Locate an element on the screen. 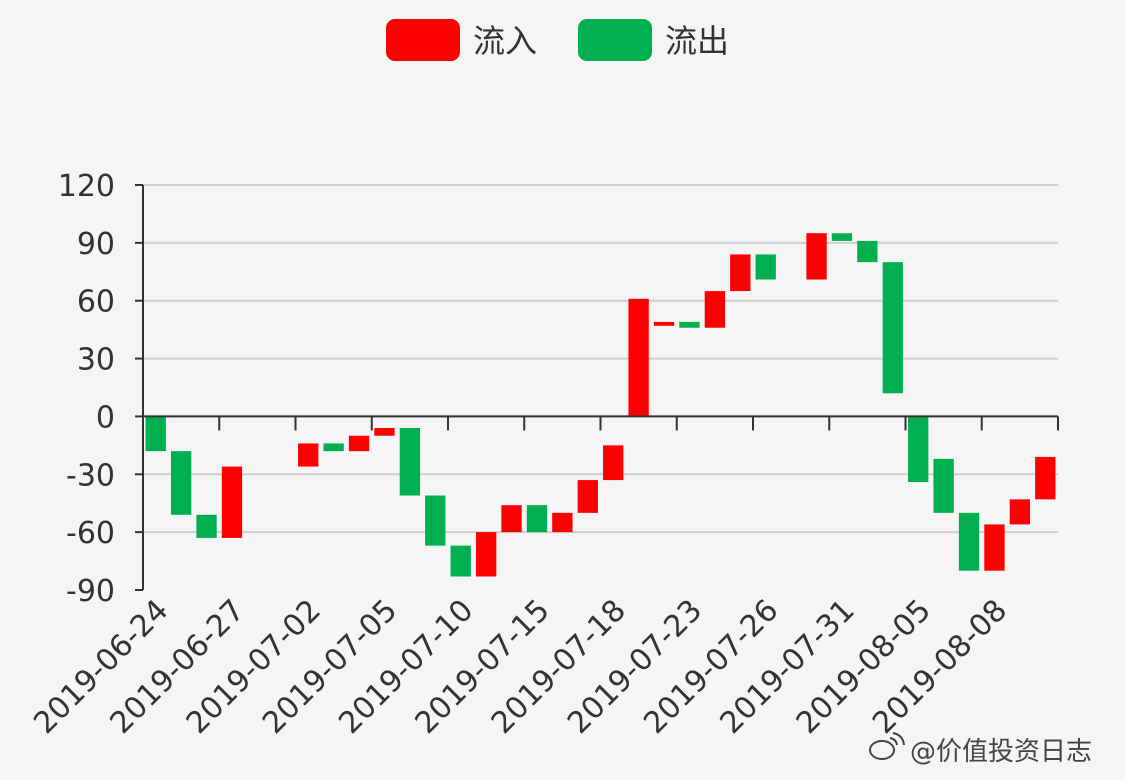  legend: 流入 流出 is located at coordinates (557, 40).